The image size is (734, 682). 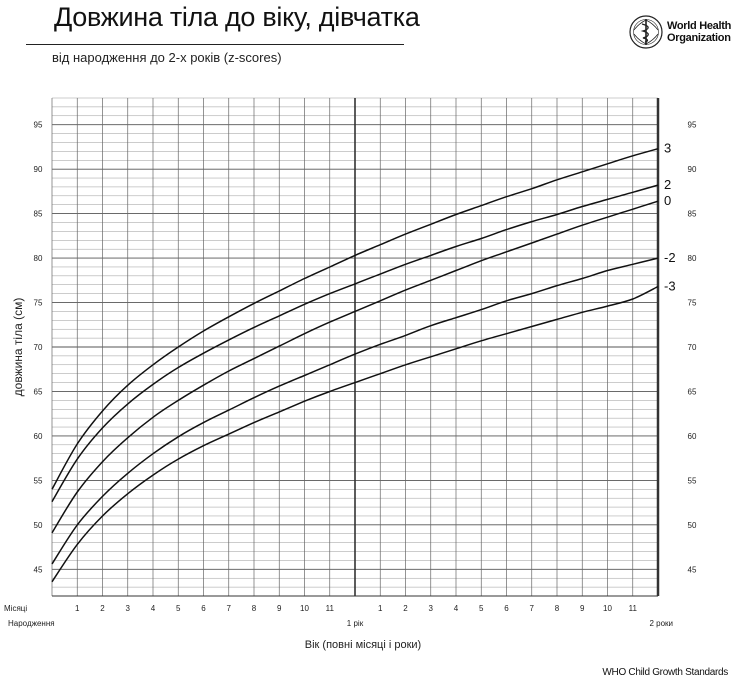 I want to click on title-underline, so click(x=215, y=44).